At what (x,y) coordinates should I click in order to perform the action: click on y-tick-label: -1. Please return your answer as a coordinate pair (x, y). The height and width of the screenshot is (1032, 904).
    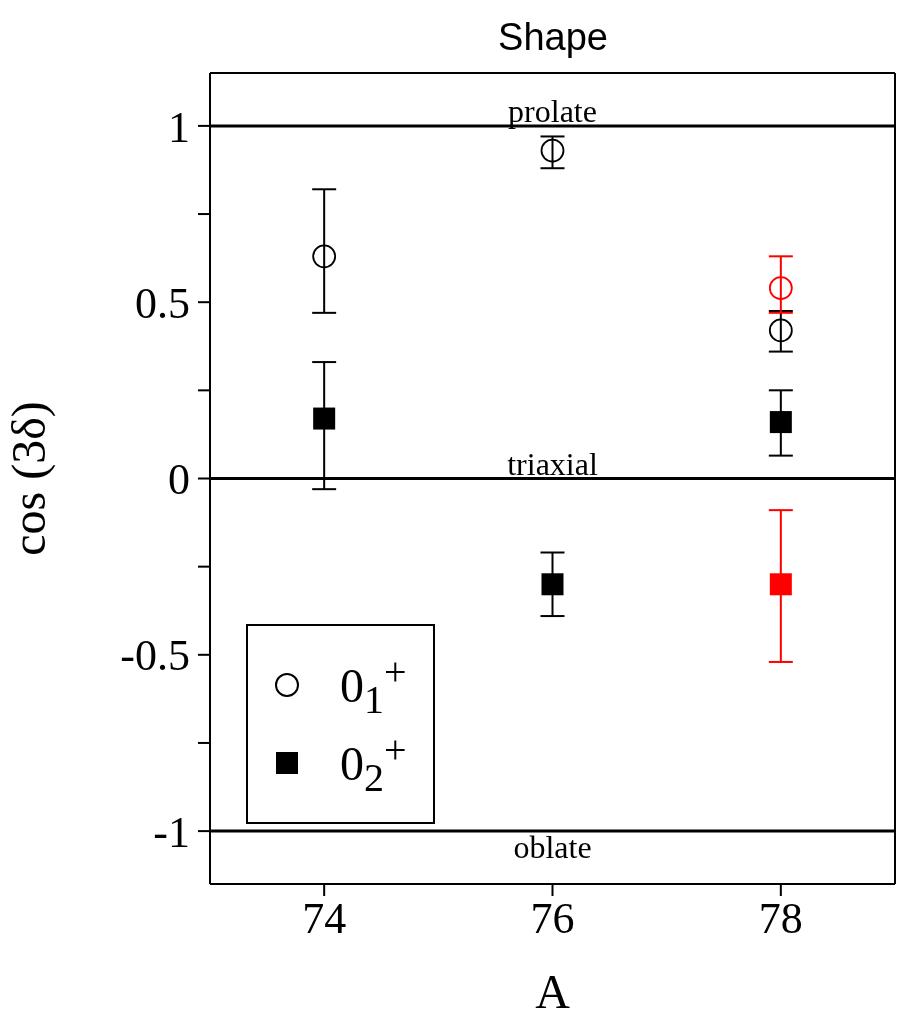
    Looking at the image, I should click on (171, 832).